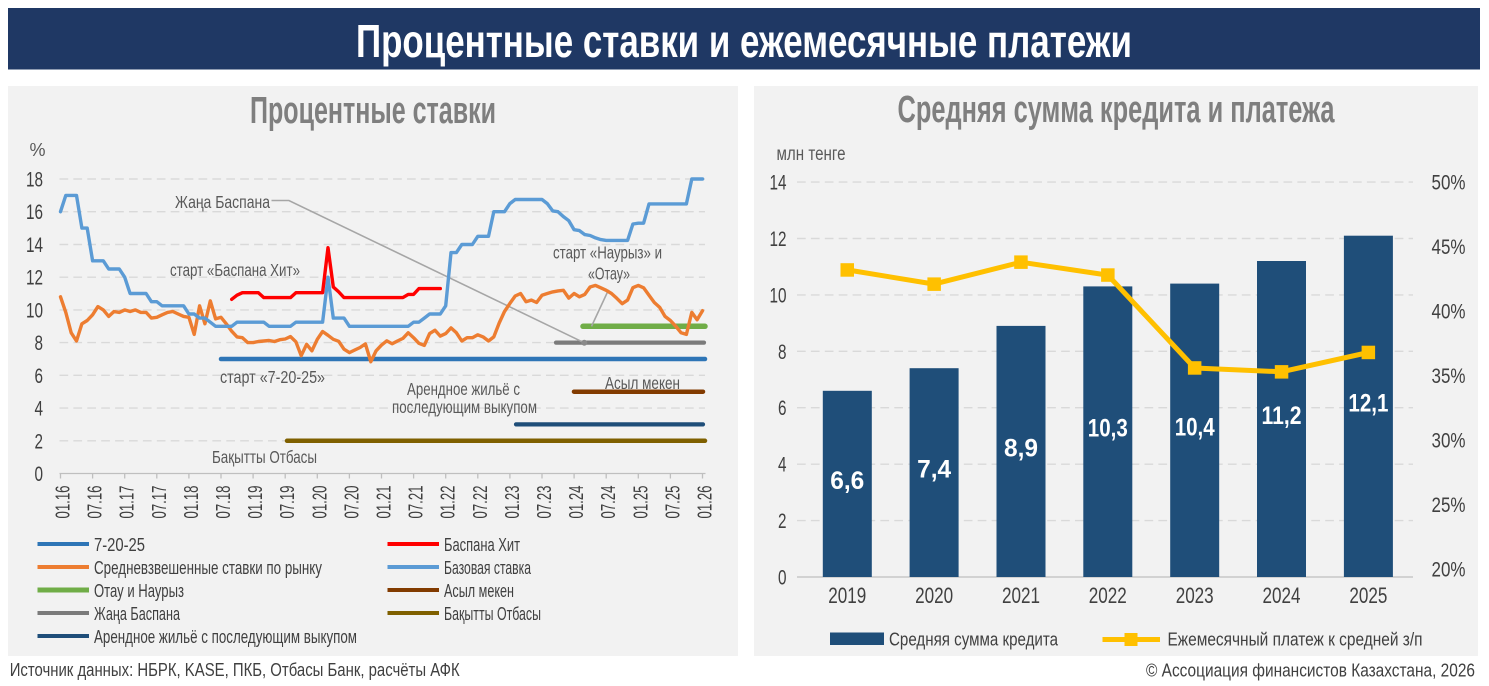  Describe the element at coordinates (1449, 570) in the screenshot. I see `svg-text: 20%` at that location.